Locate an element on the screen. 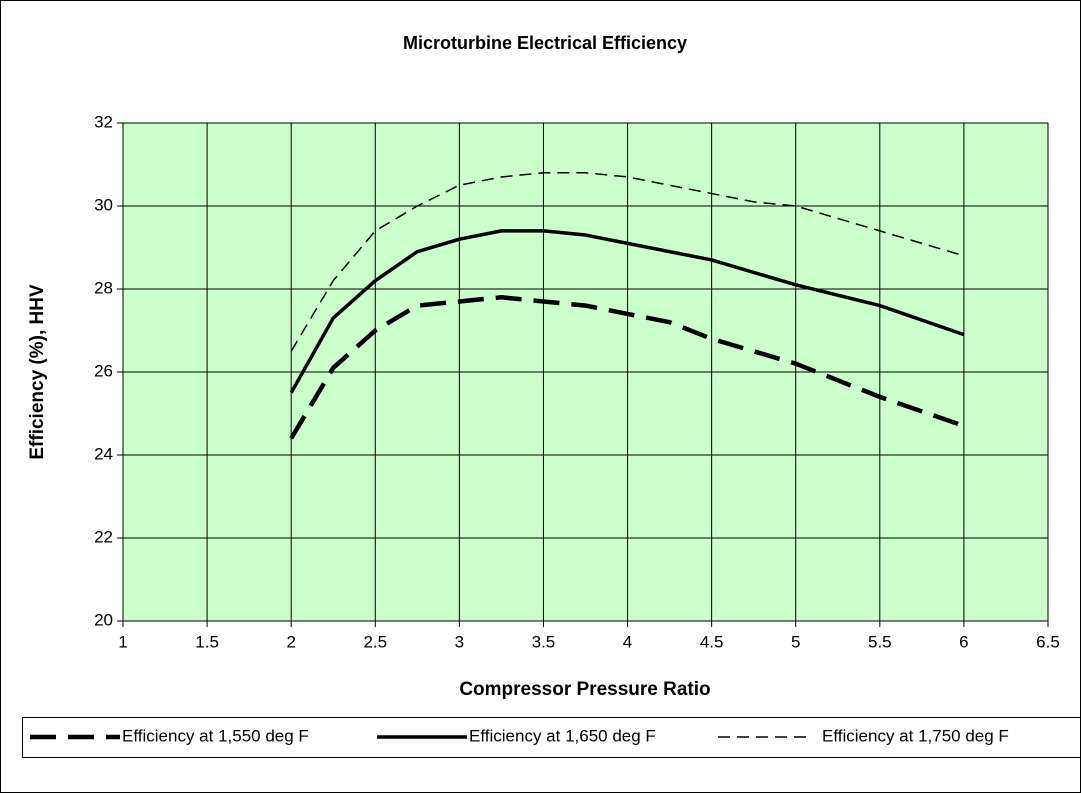 The width and height of the screenshot is (1081, 793). y-axis-title: Efficiency (%), HHV is located at coordinates (37, 372).